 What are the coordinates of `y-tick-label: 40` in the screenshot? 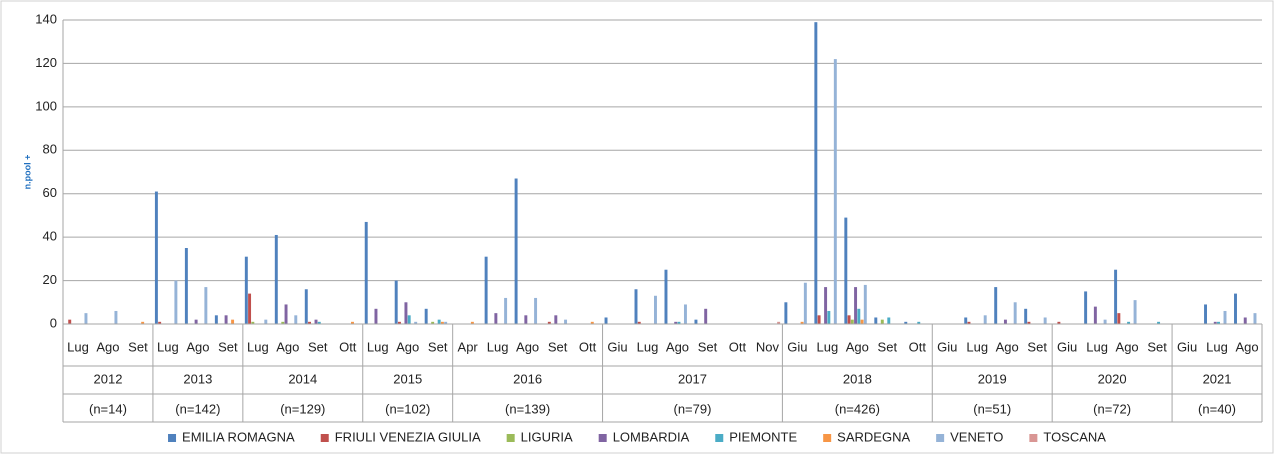 It's located at (50, 236).